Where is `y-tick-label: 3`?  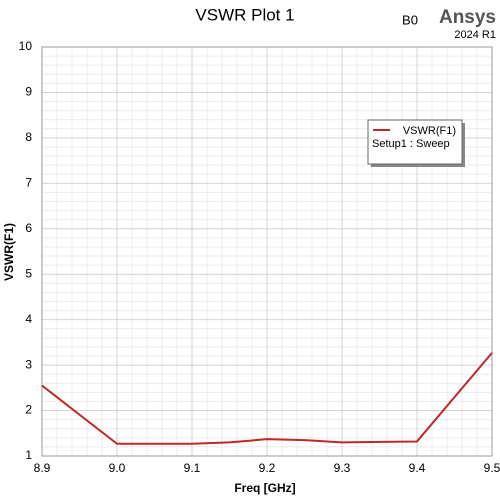 y-tick-label: 3 is located at coordinates (28, 364).